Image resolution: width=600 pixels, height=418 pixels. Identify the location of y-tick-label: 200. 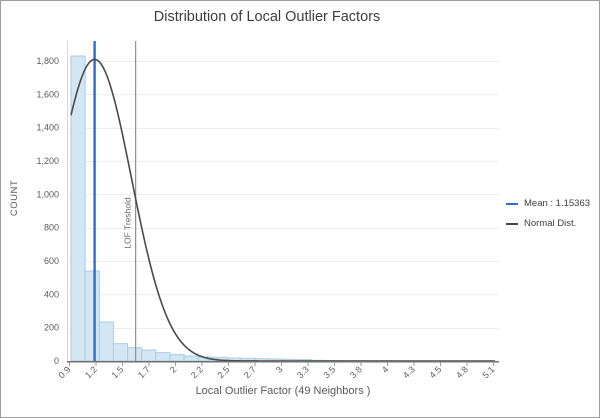
(51, 328).